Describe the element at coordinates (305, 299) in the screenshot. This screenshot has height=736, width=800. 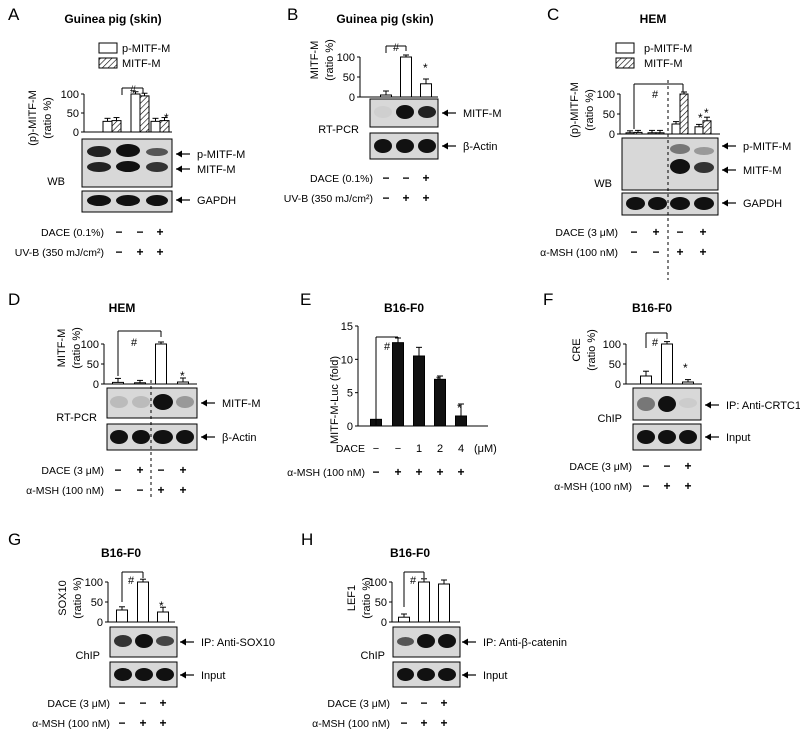
I see `panel-letter-E: E` at that location.